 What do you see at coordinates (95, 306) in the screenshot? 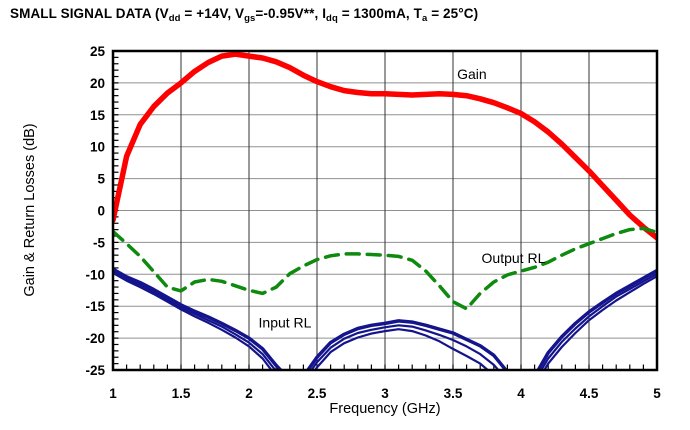
I see `y-tick-label: -15` at bounding box center [95, 306].